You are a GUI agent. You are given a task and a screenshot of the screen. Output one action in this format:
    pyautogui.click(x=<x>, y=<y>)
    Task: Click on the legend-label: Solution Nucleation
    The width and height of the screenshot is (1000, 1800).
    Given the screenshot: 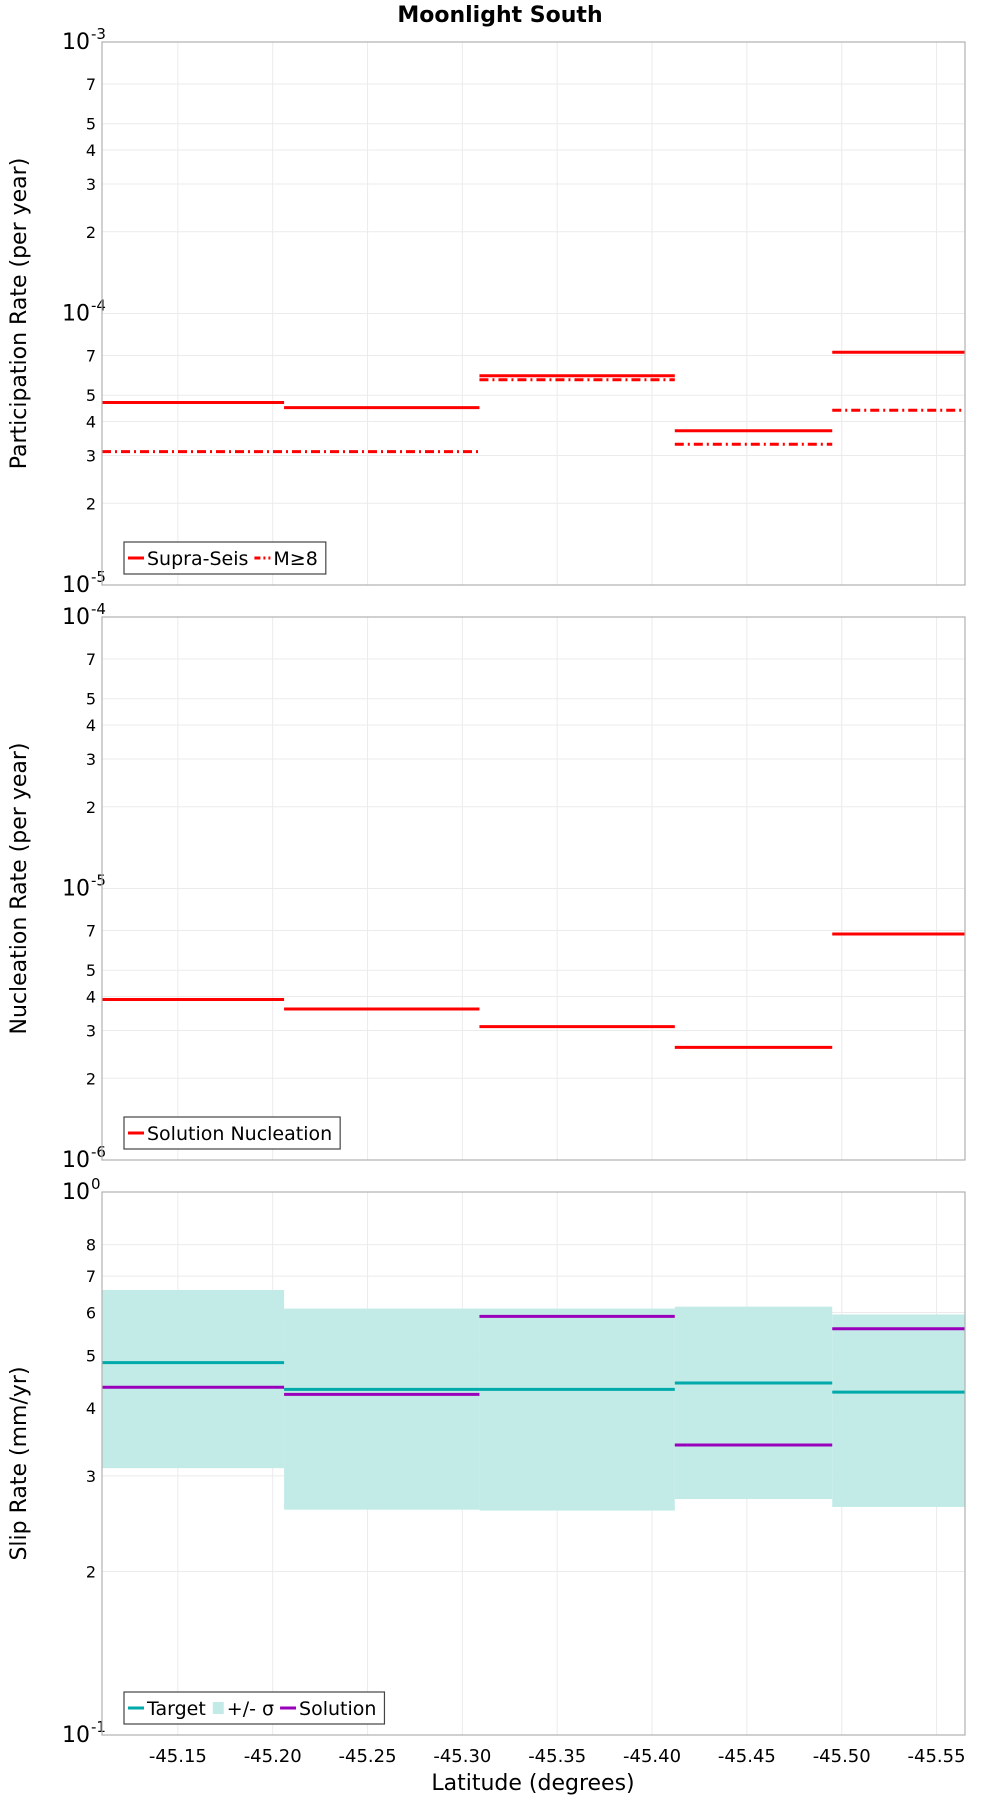 What is the action you would take?
    pyautogui.click(x=239, y=1134)
    